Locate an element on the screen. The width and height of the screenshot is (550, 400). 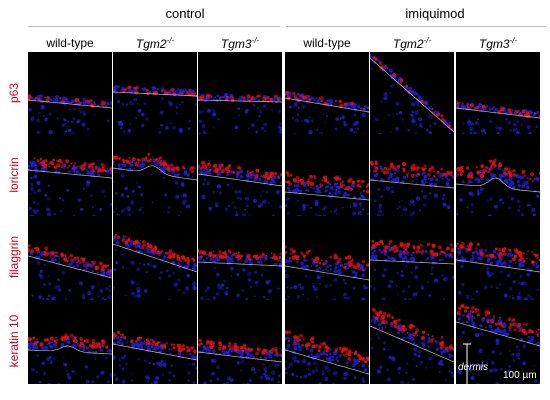
group-label-control: control is located at coordinates (185, 13).